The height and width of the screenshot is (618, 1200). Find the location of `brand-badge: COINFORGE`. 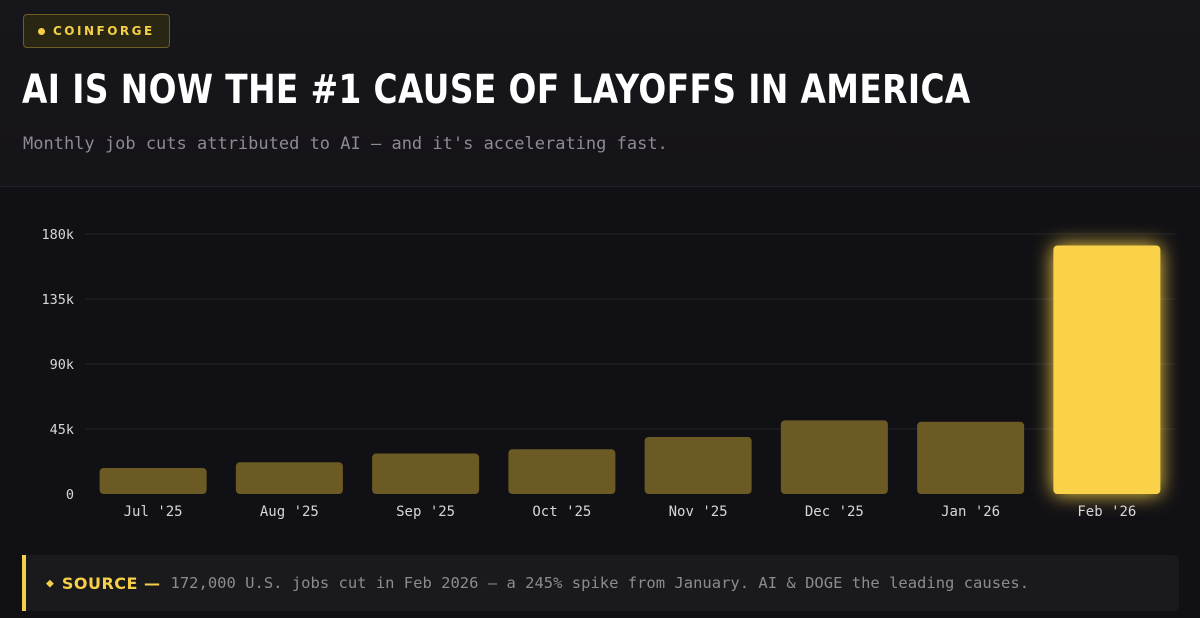

brand-badge: COINFORGE is located at coordinates (96, 31).